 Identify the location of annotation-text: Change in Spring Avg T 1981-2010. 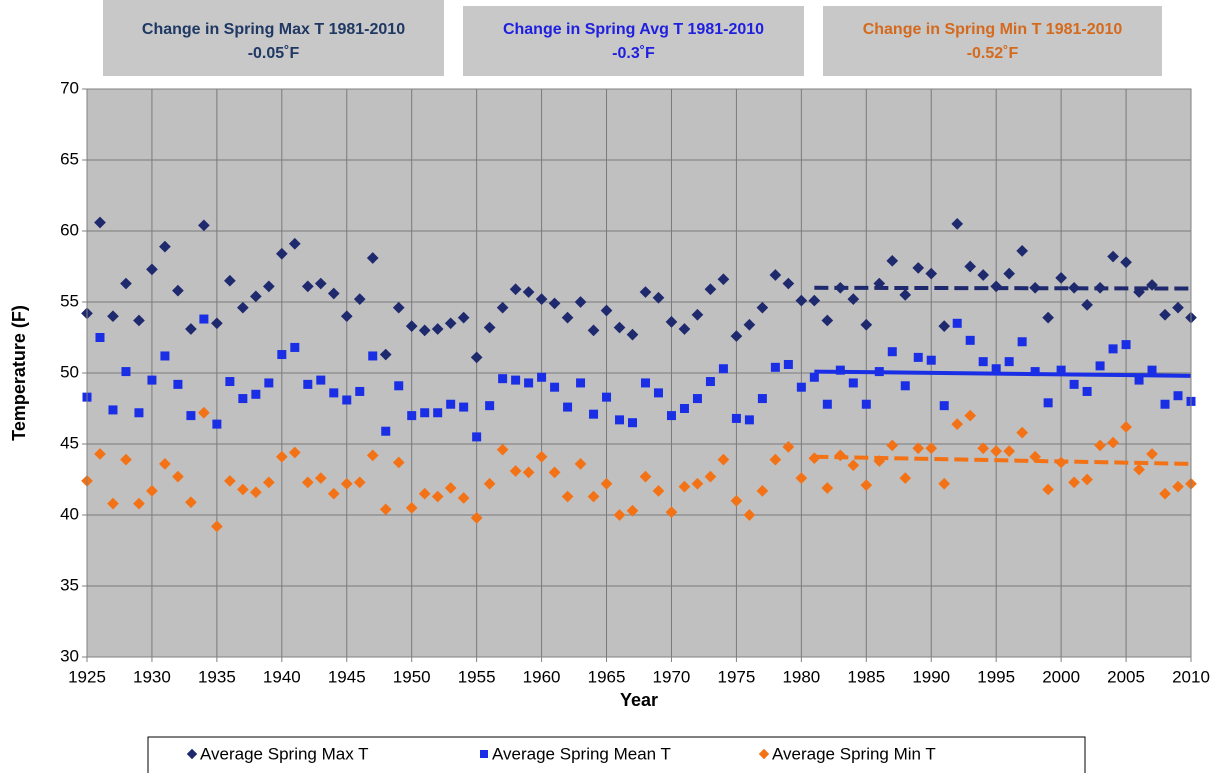
(633, 29).